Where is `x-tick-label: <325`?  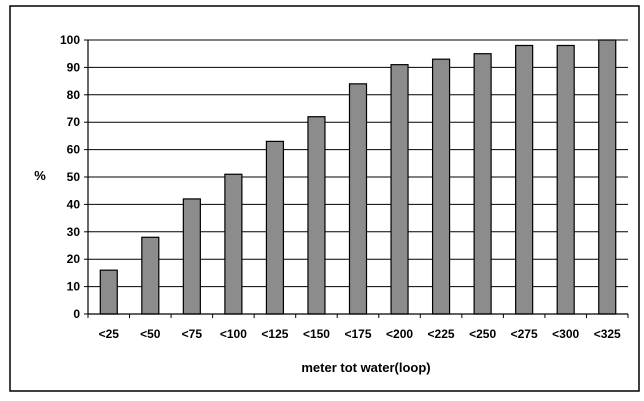 x-tick-label: <325 is located at coordinates (607, 334).